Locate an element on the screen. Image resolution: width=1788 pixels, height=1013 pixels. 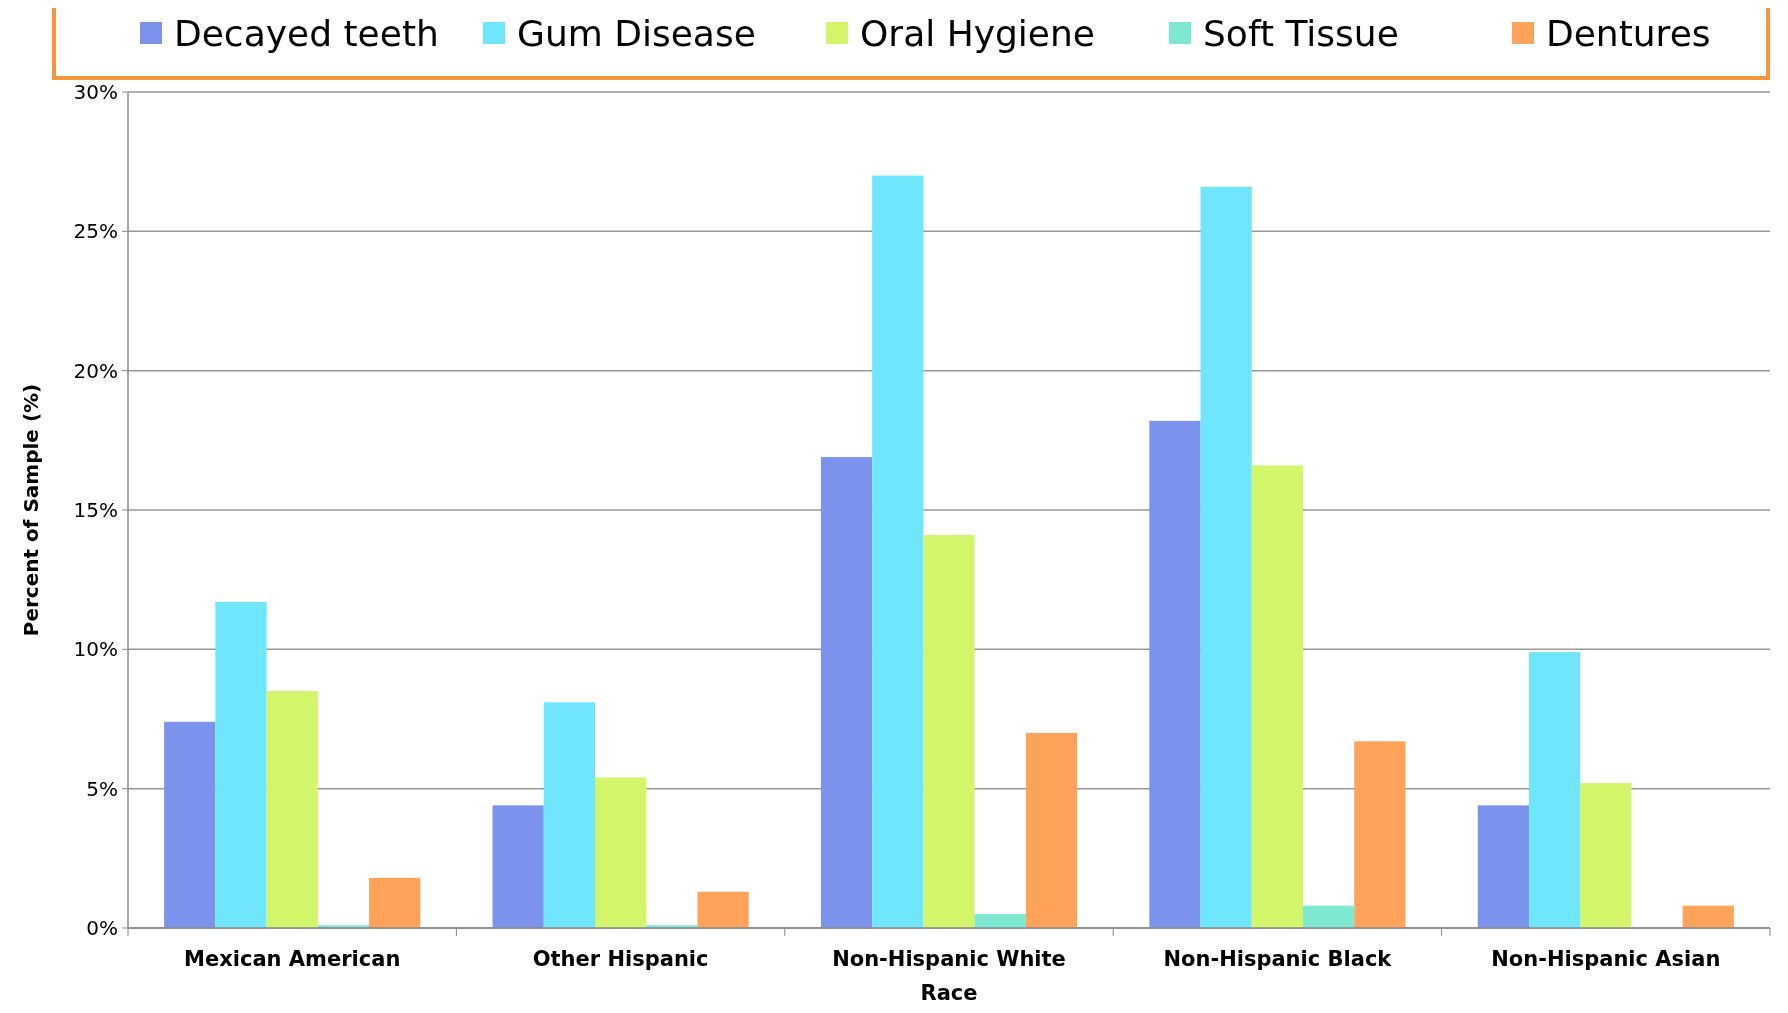
y-tick-label: 5% is located at coordinates (102, 788).